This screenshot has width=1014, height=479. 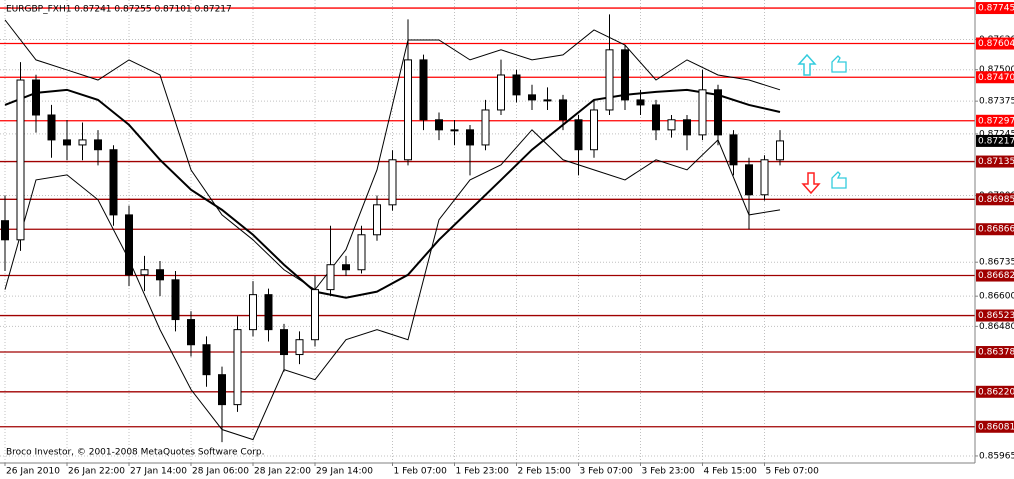 I want to click on x-tick-label: 5 Feb 07:00, so click(x=793, y=472).